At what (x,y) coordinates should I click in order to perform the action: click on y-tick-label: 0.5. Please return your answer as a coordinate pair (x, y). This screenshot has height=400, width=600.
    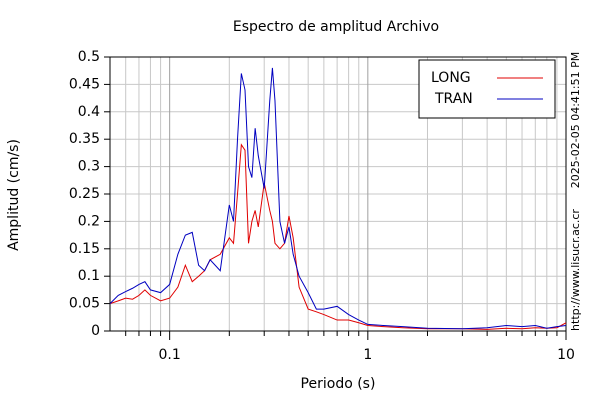
    Looking at the image, I should click on (89, 57).